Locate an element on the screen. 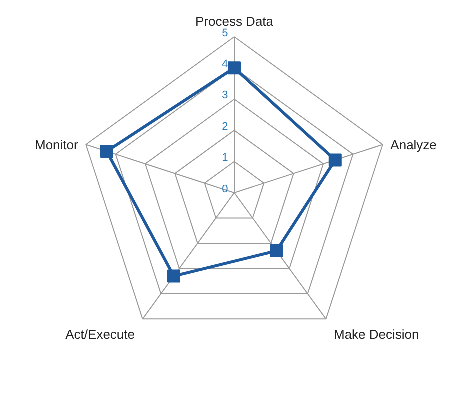  y-tick-label: 0 is located at coordinates (225, 189).